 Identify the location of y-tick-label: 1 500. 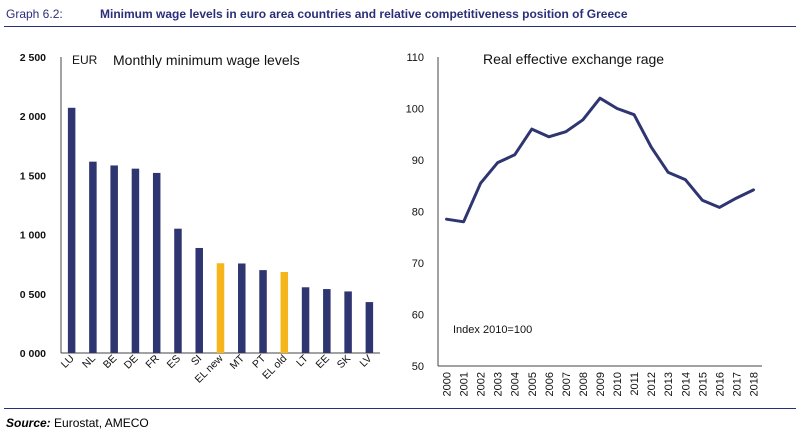
(33, 176).